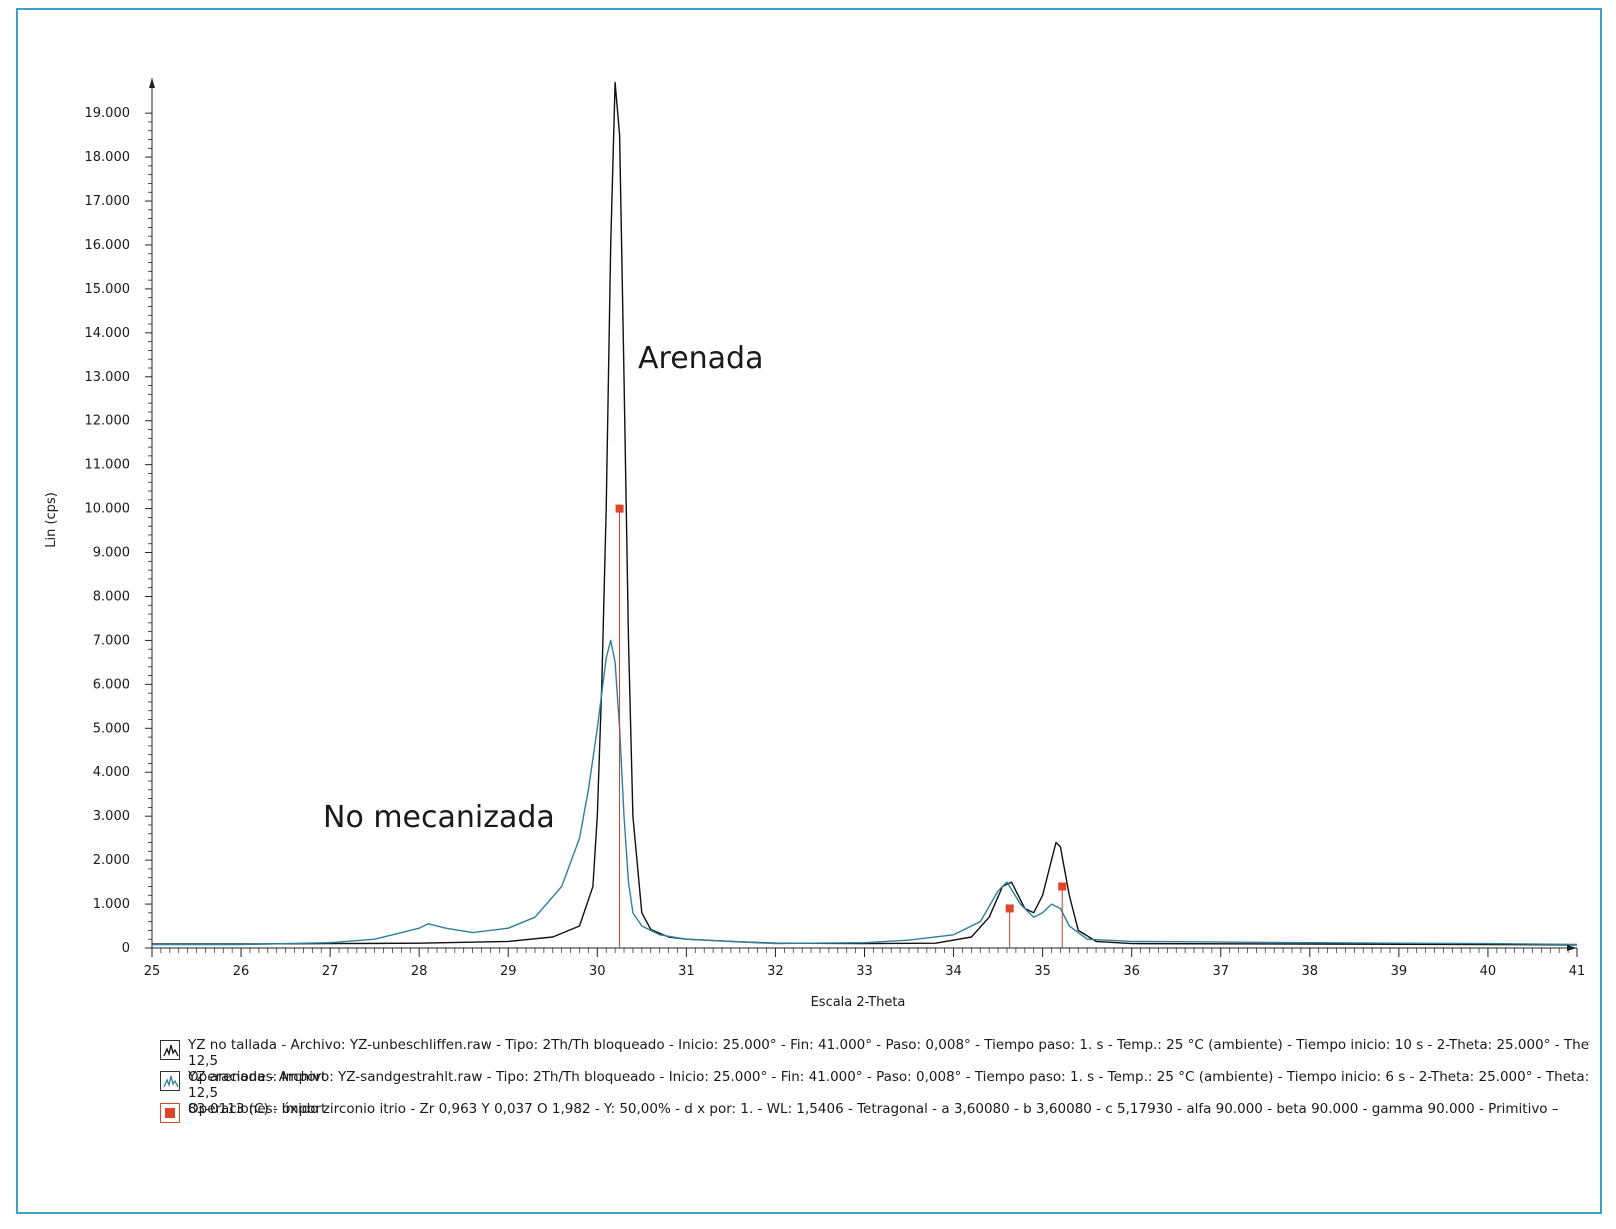 Image resolution: width=1616 pixels, height=1229 pixels. What do you see at coordinates (51, 520) in the screenshot?
I see `y-axis-title: Lin (cps)` at bounding box center [51, 520].